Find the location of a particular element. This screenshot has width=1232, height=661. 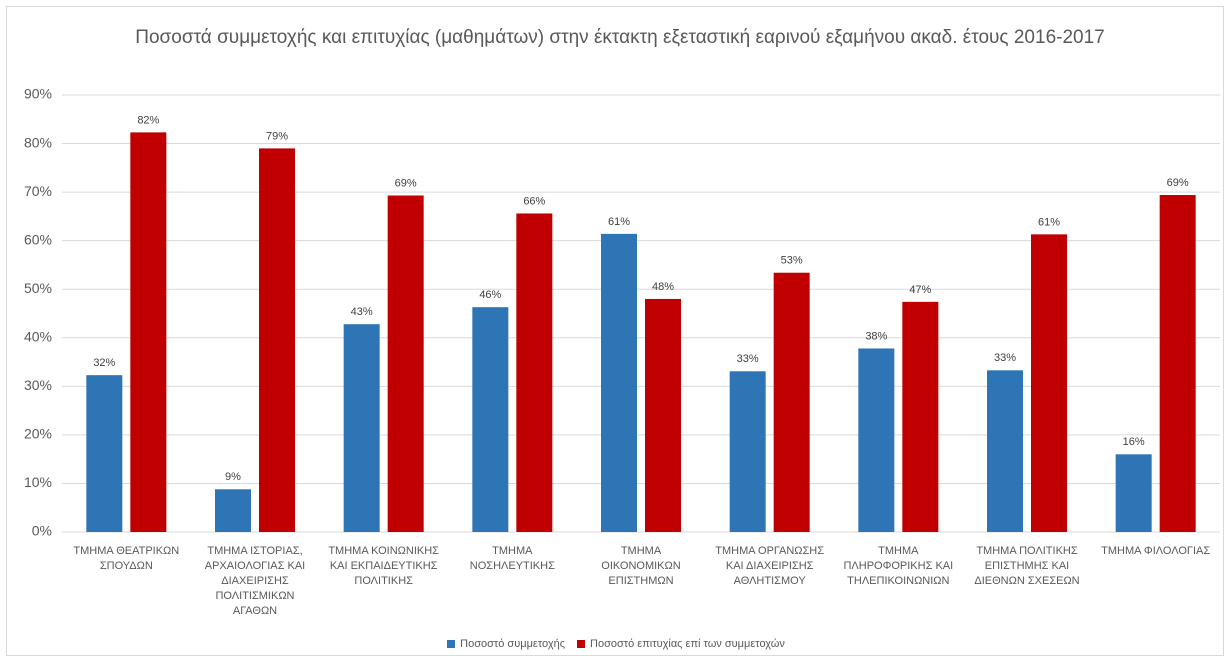

value-label: 66% is located at coordinates (534, 201).